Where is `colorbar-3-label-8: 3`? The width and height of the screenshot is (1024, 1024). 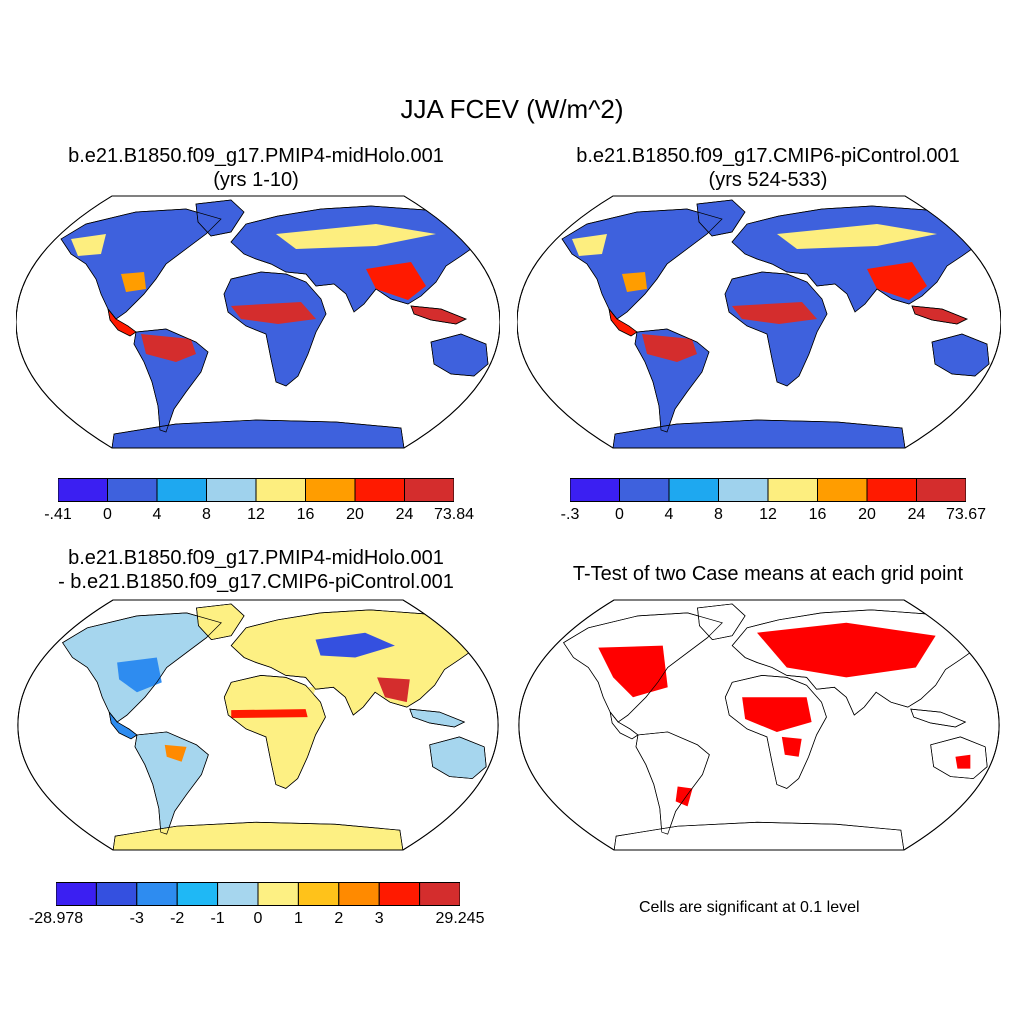 colorbar-3-label-8: 3 is located at coordinates (379, 918).